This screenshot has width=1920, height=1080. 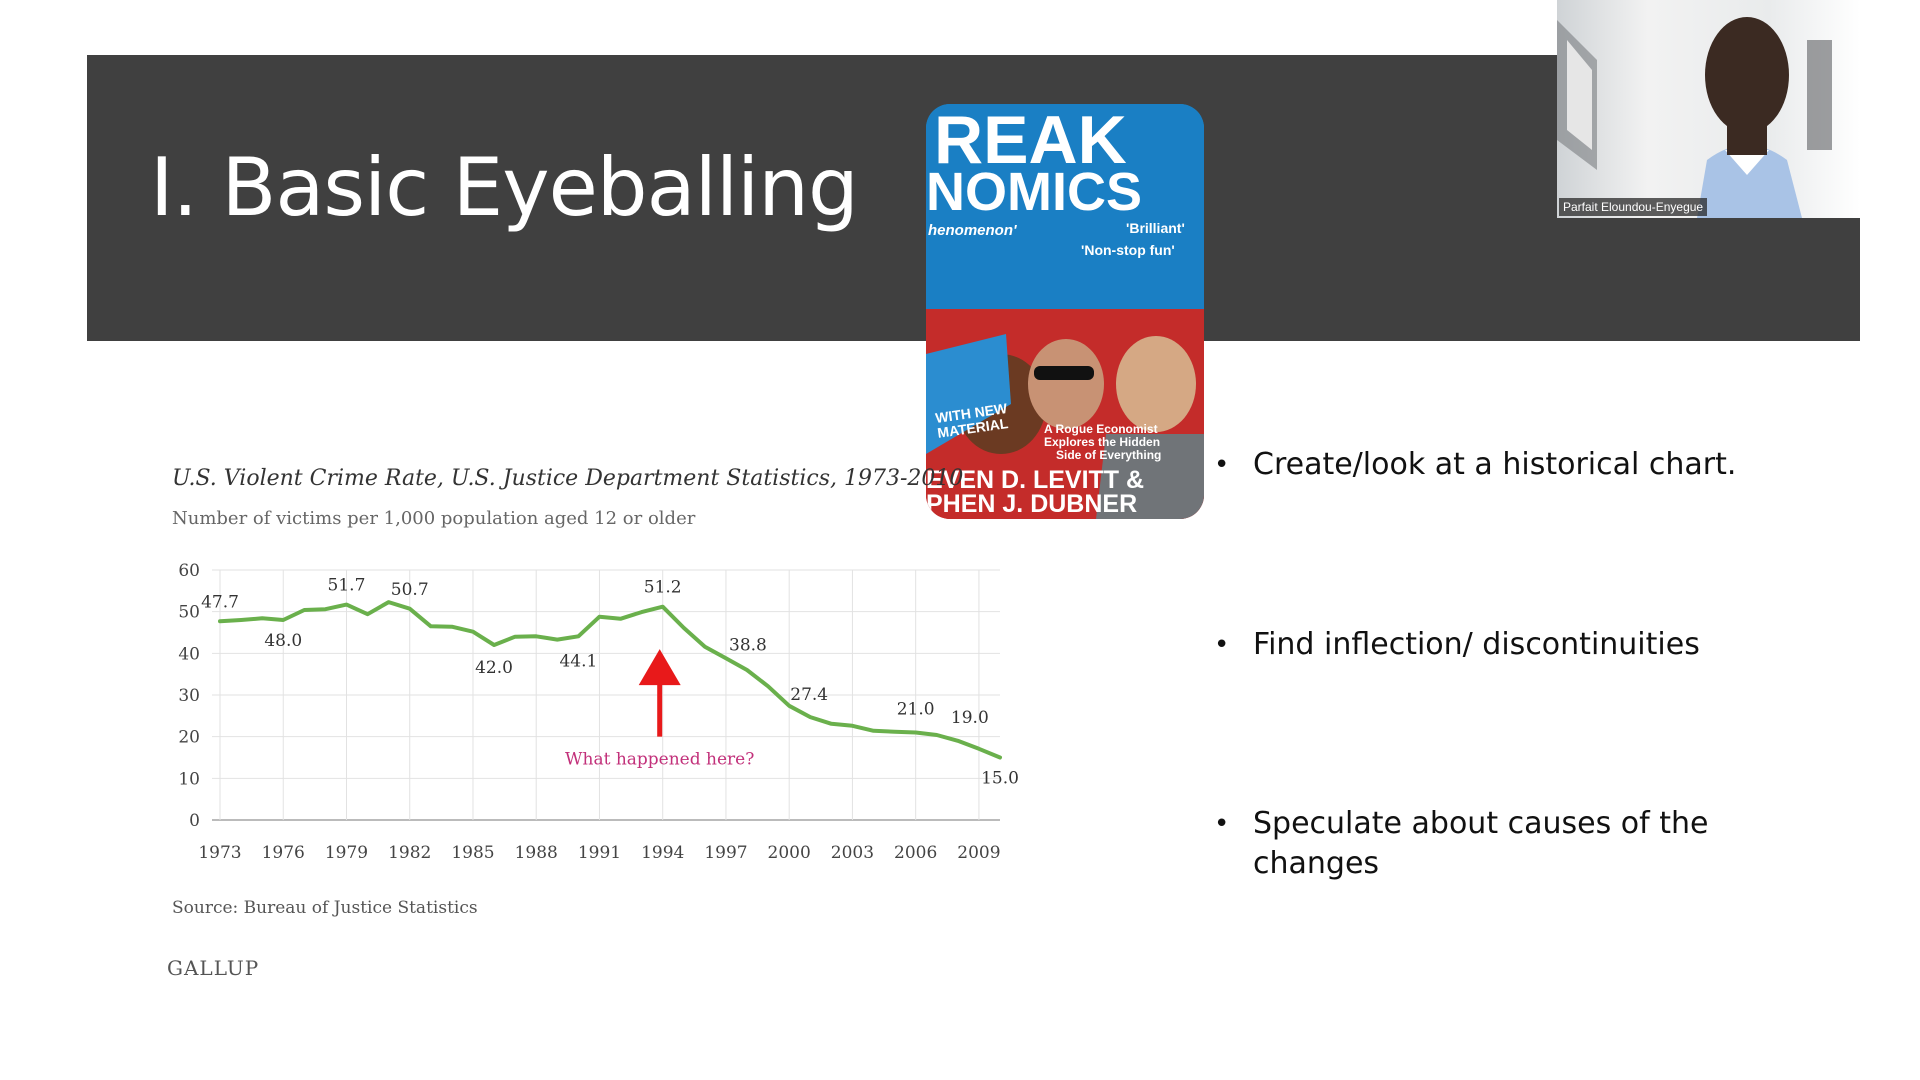 I want to click on book-subtitle-2: Explores the Hidden, so click(x=1102, y=442).